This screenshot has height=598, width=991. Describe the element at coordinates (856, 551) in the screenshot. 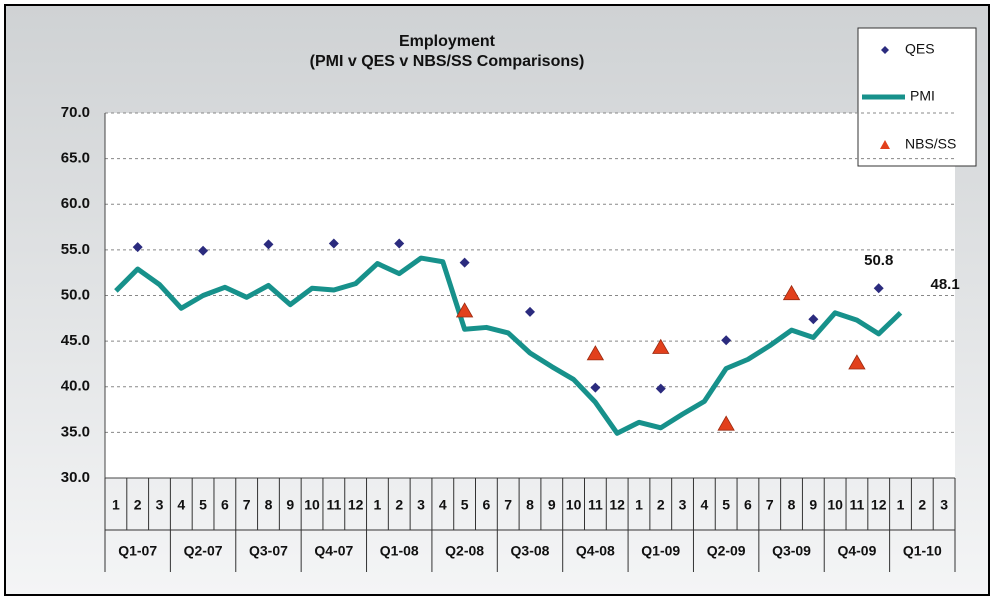

I see `quarter-label: Q4-09` at that location.